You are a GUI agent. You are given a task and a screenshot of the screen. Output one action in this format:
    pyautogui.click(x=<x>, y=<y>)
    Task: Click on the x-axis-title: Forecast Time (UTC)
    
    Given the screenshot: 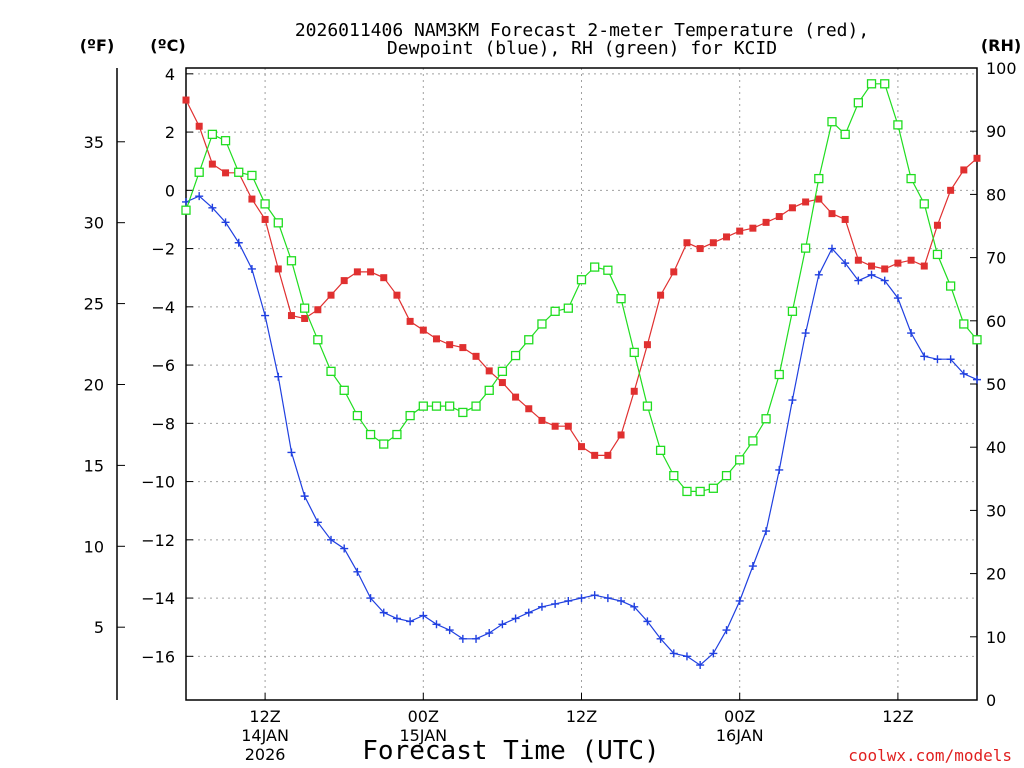 What is the action you would take?
    pyautogui.click(x=510, y=751)
    